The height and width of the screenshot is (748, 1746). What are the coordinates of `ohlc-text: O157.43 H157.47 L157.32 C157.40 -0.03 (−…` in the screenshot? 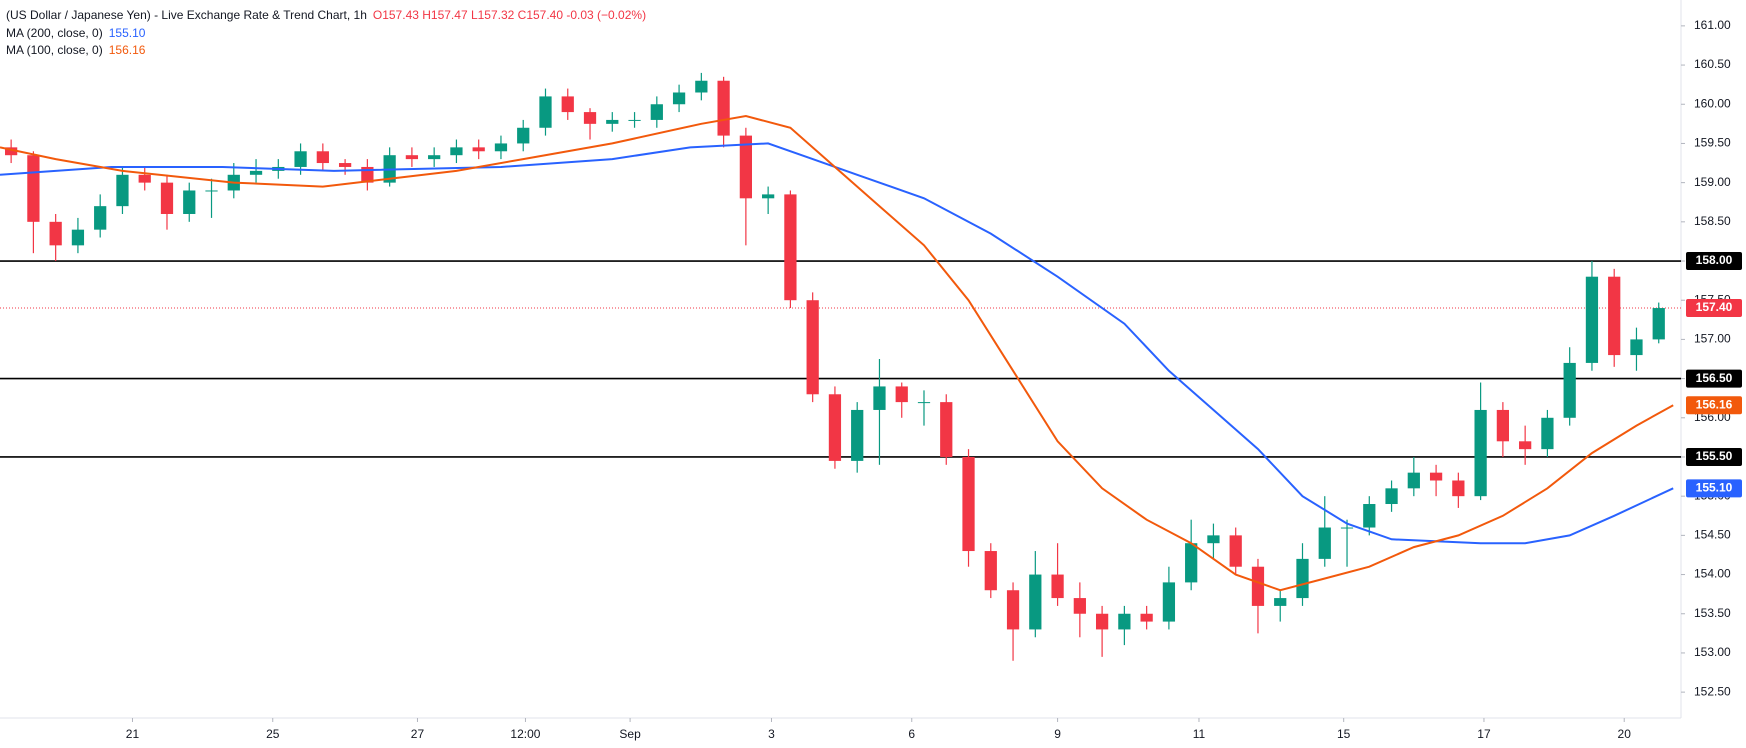 It's located at (509, 15).